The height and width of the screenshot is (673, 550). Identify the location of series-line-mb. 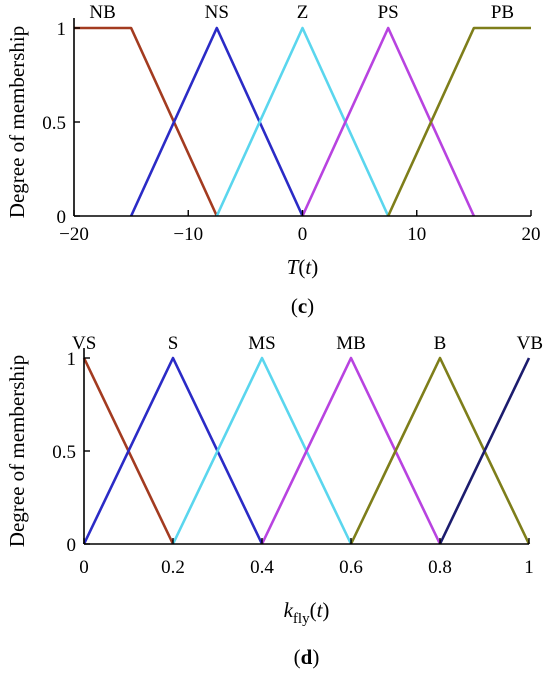
(351, 450).